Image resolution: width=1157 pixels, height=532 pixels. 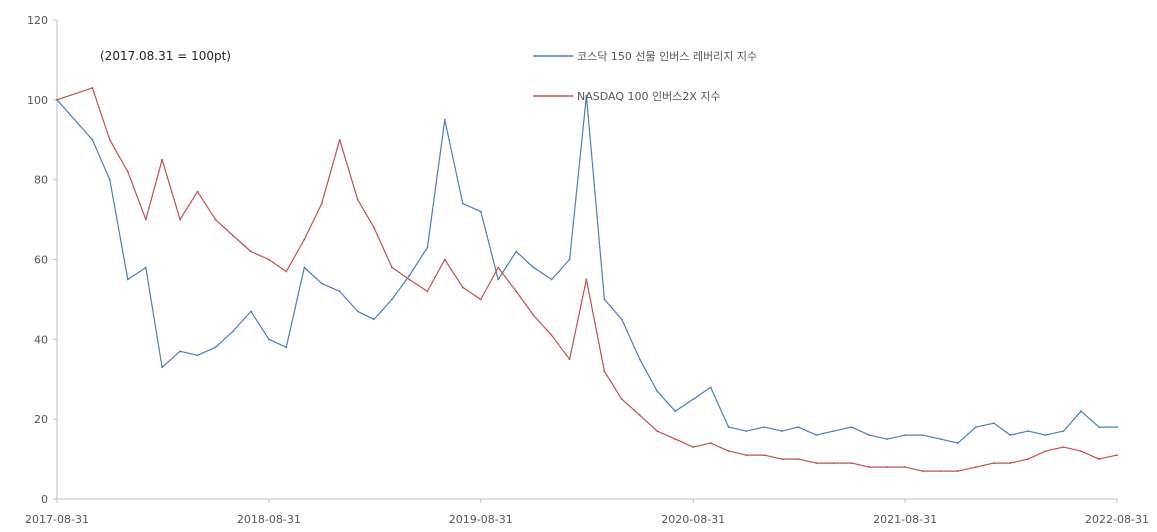 I want to click on y-tick-label: 60, so click(x=41, y=260).